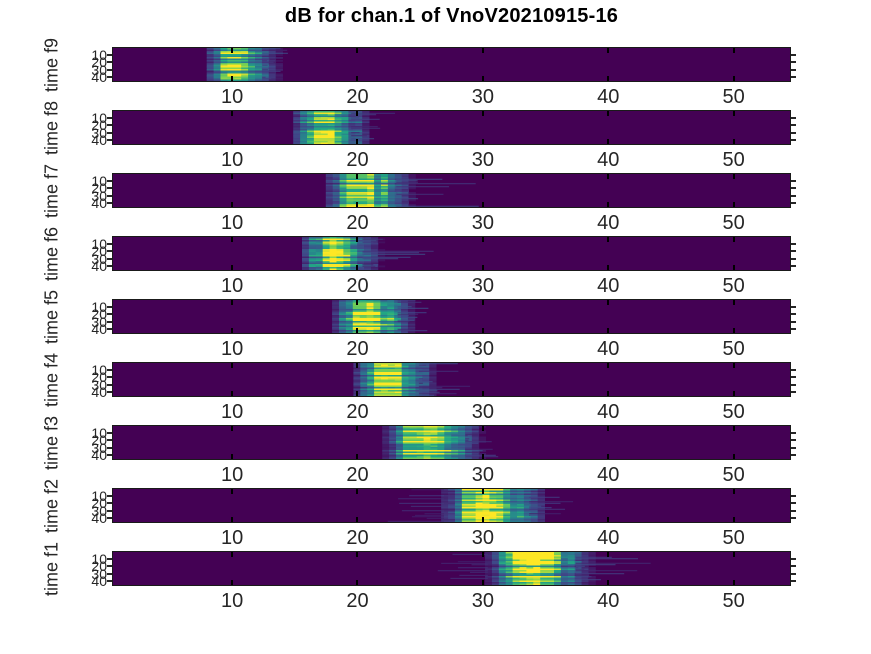  What do you see at coordinates (109, 580) in the screenshot?
I see `y-tick-mark` at bounding box center [109, 580].